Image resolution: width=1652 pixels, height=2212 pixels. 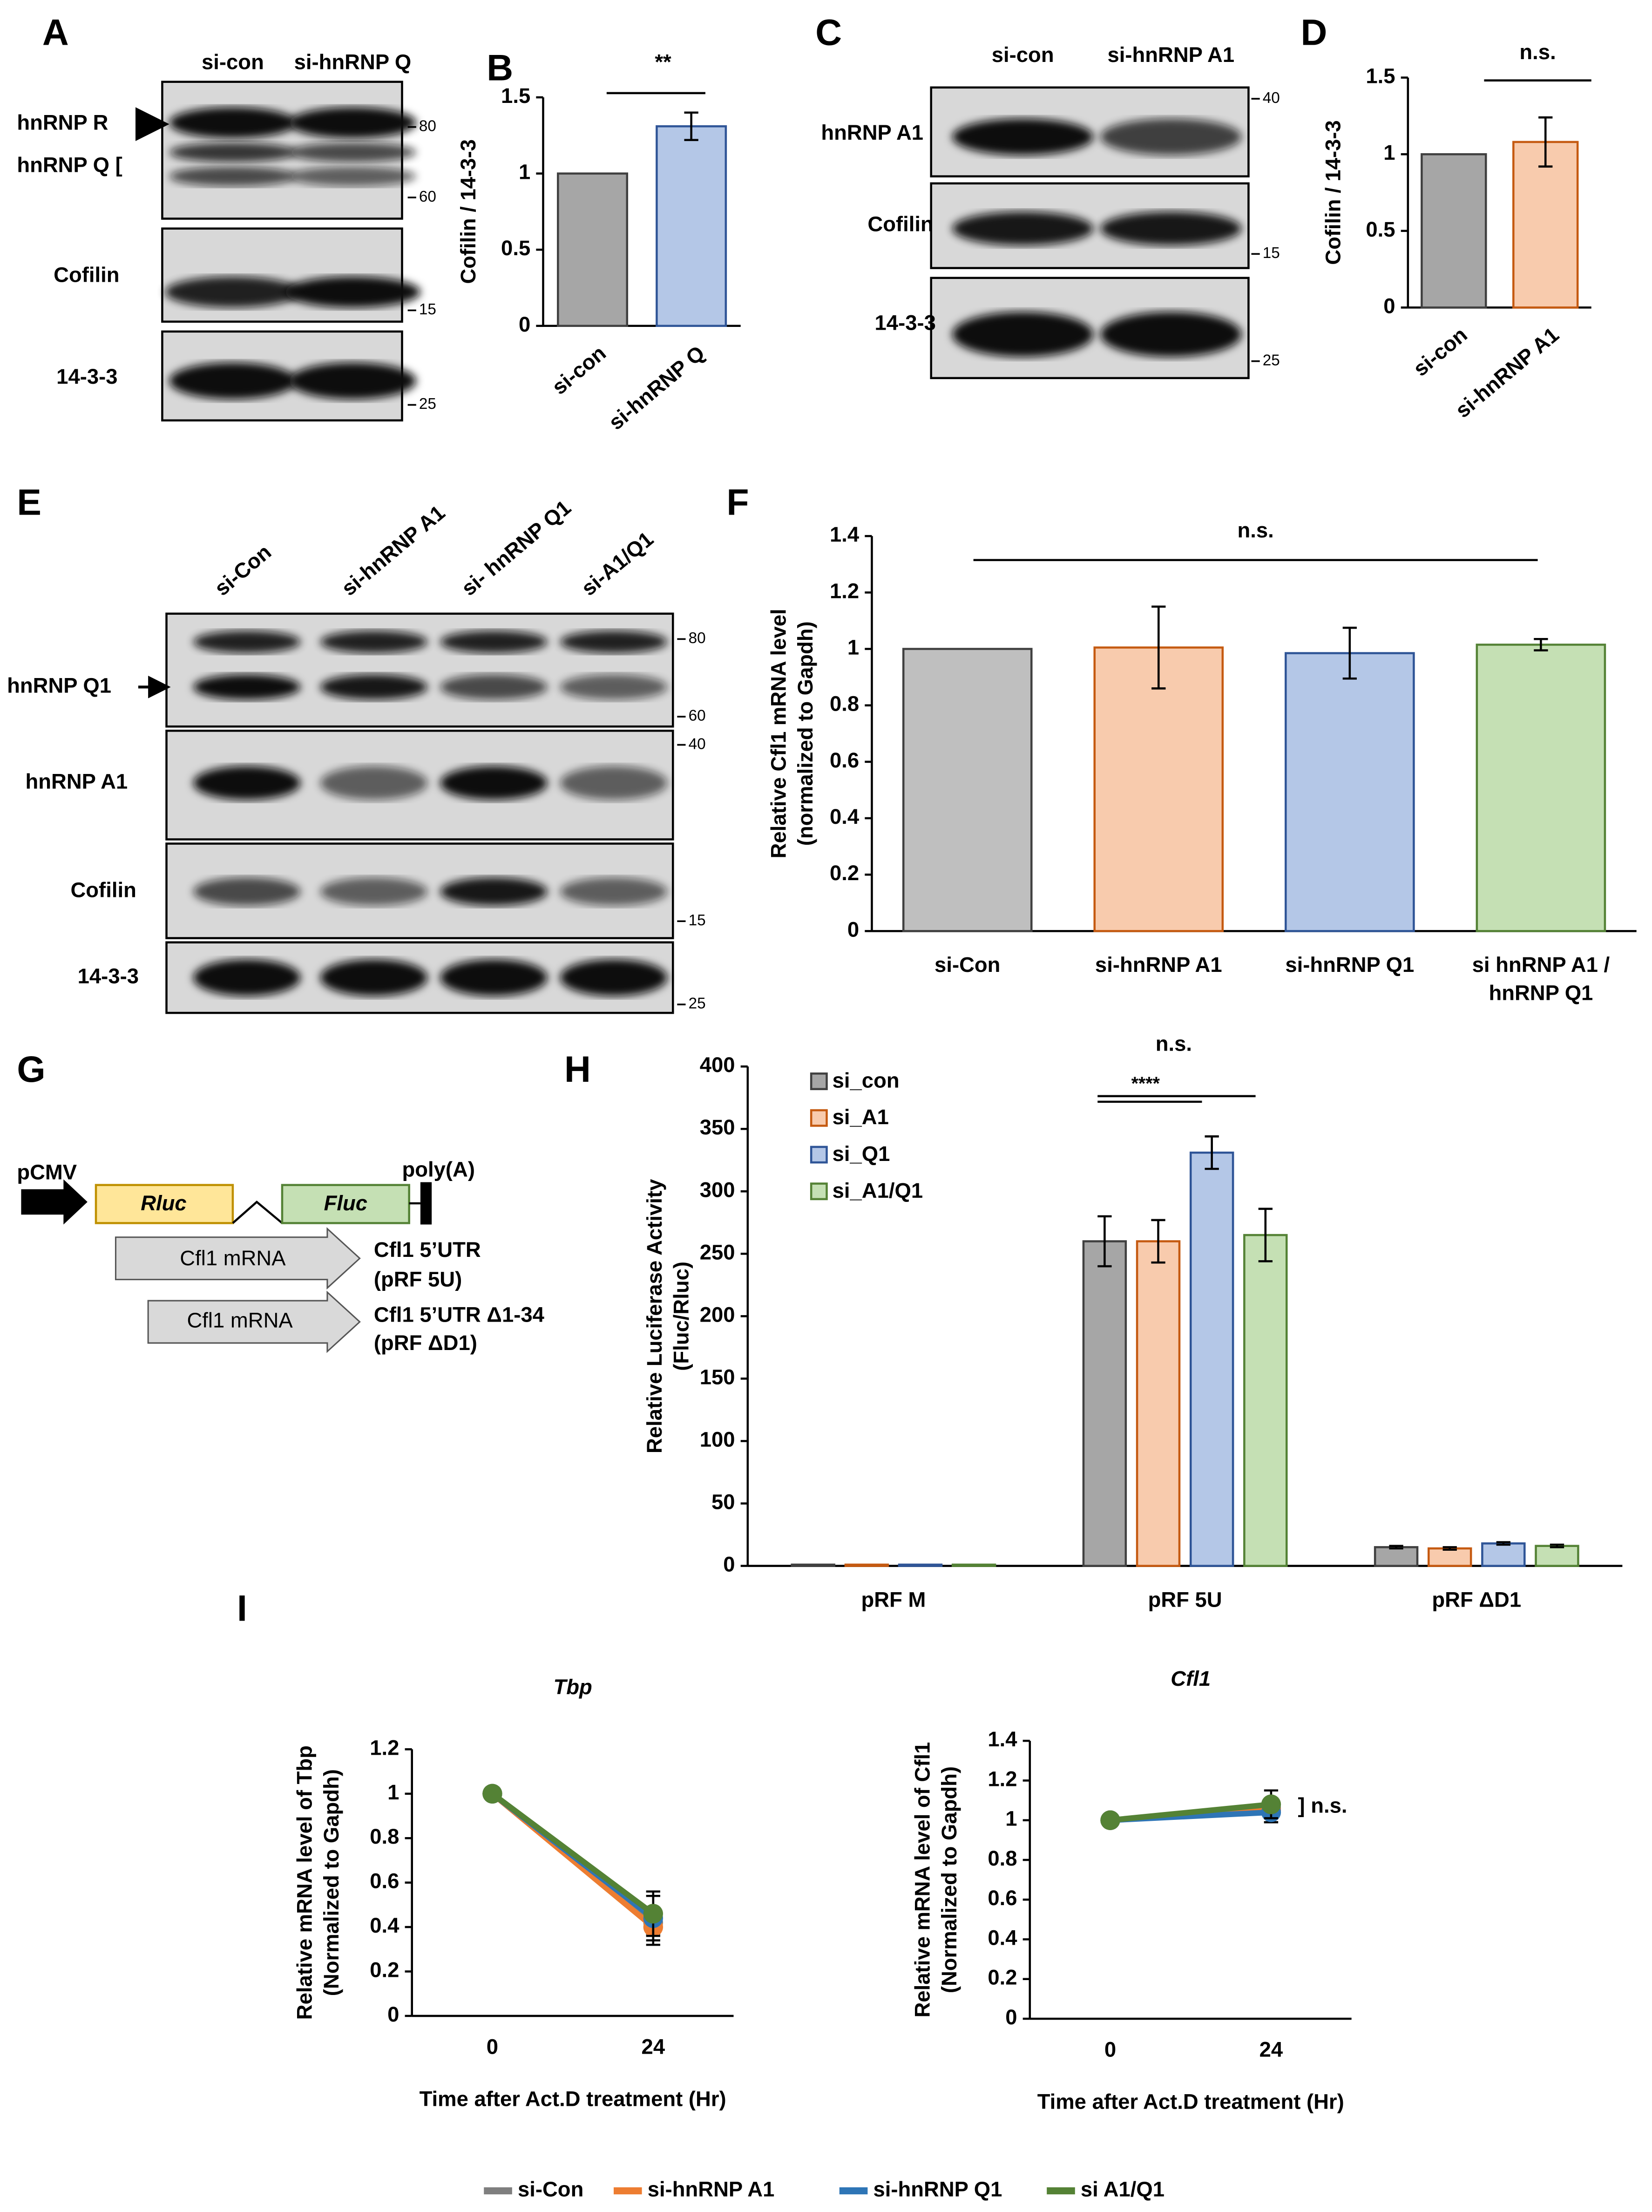 What do you see at coordinates (805, 733) in the screenshot?
I see `y-axis-label: (normalized to Gapdh)` at bounding box center [805, 733].